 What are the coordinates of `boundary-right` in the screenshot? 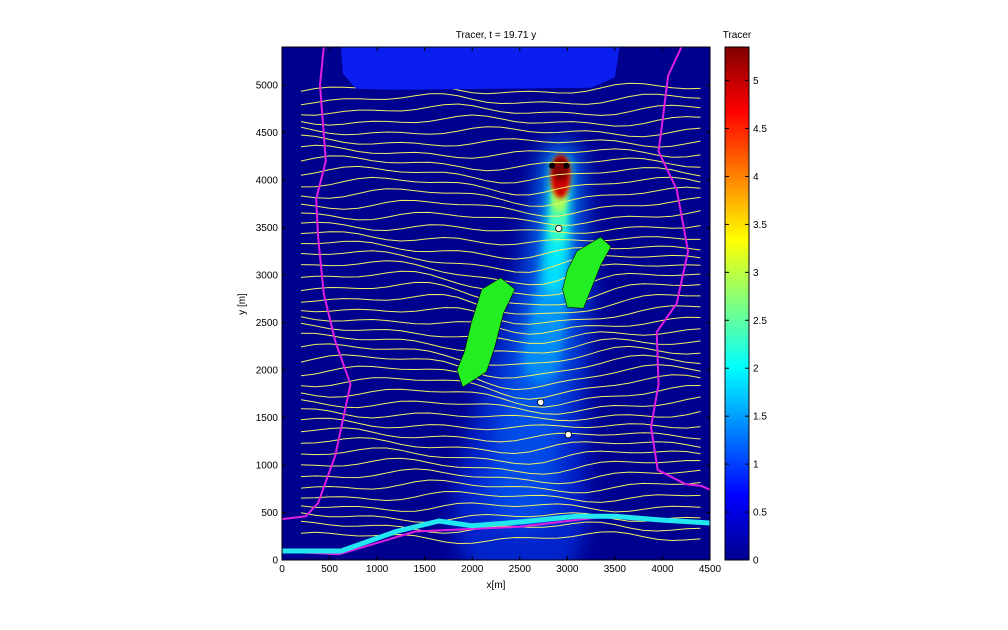 It's located at (679, 269).